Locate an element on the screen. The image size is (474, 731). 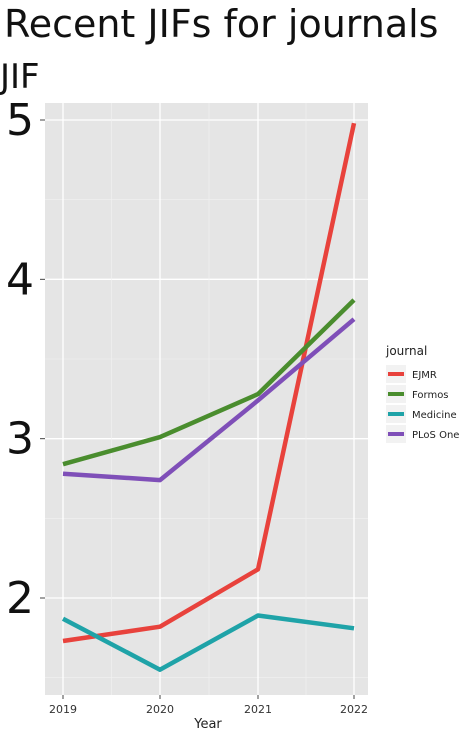
y-tick-label: 4 is located at coordinates (20, 279).